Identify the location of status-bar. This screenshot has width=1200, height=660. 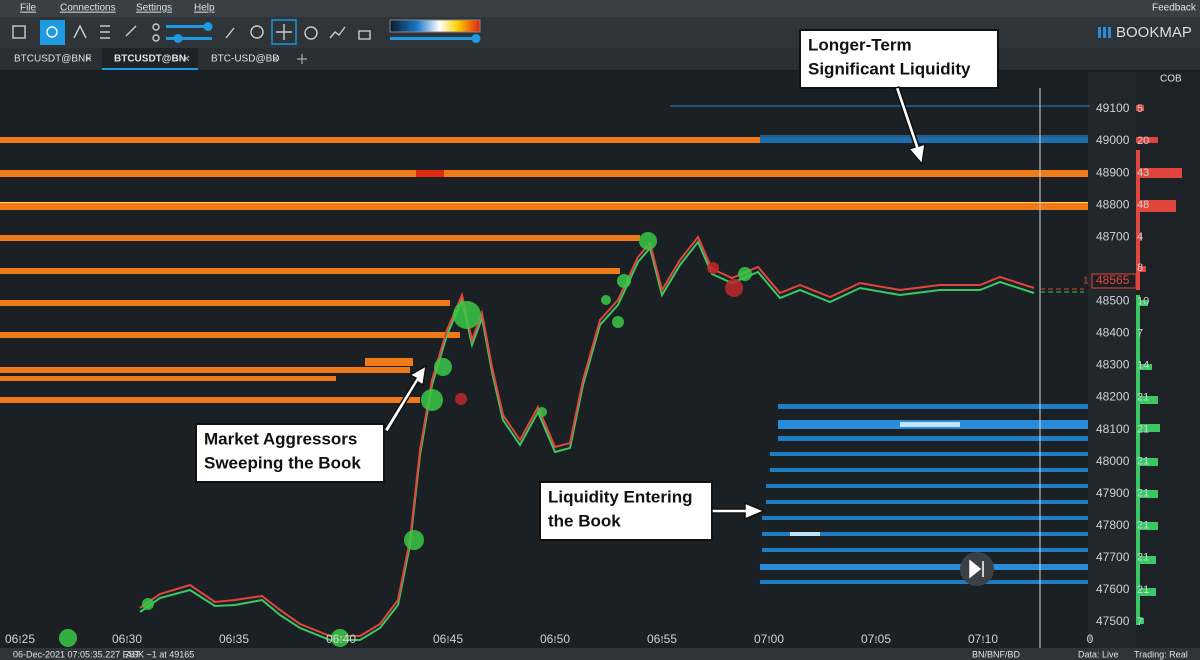
(600, 654).